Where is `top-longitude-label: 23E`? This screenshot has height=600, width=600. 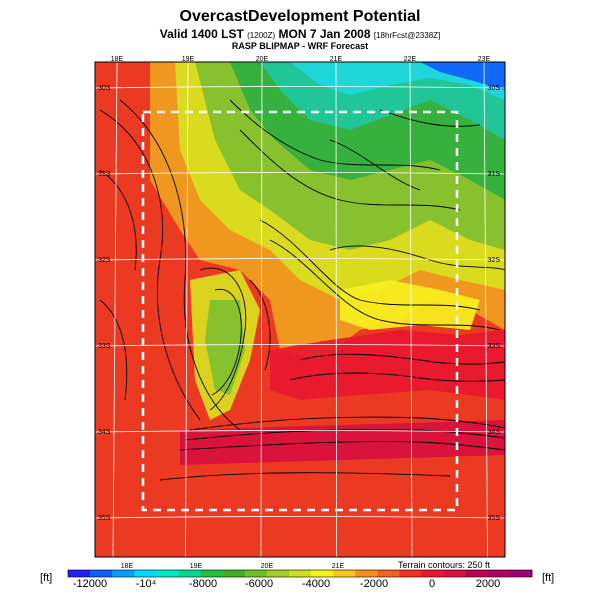
top-longitude-label: 23E is located at coordinates (484, 59).